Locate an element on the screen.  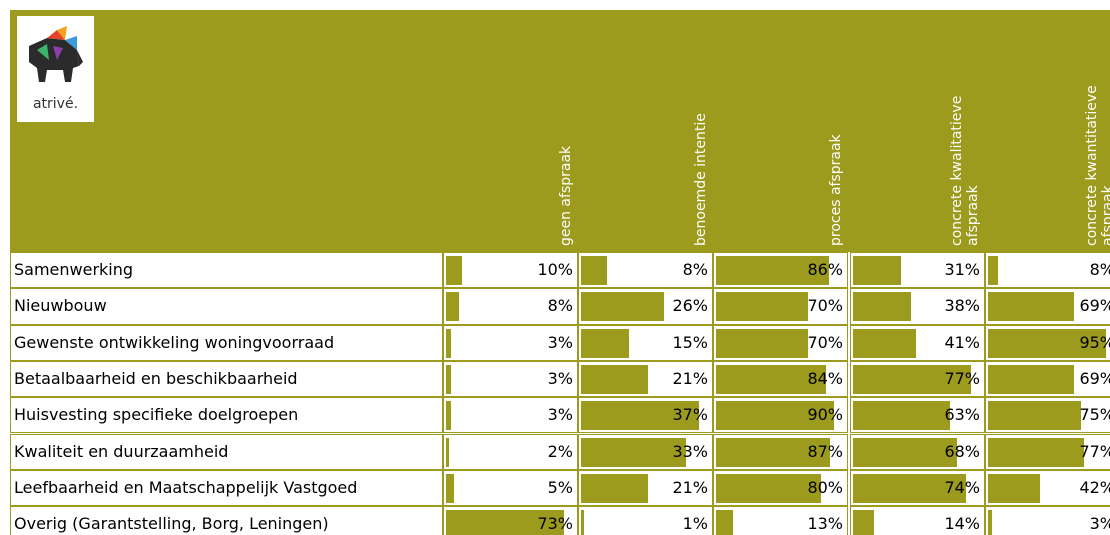
data-cell: 2% is located at coordinates (510, 451).